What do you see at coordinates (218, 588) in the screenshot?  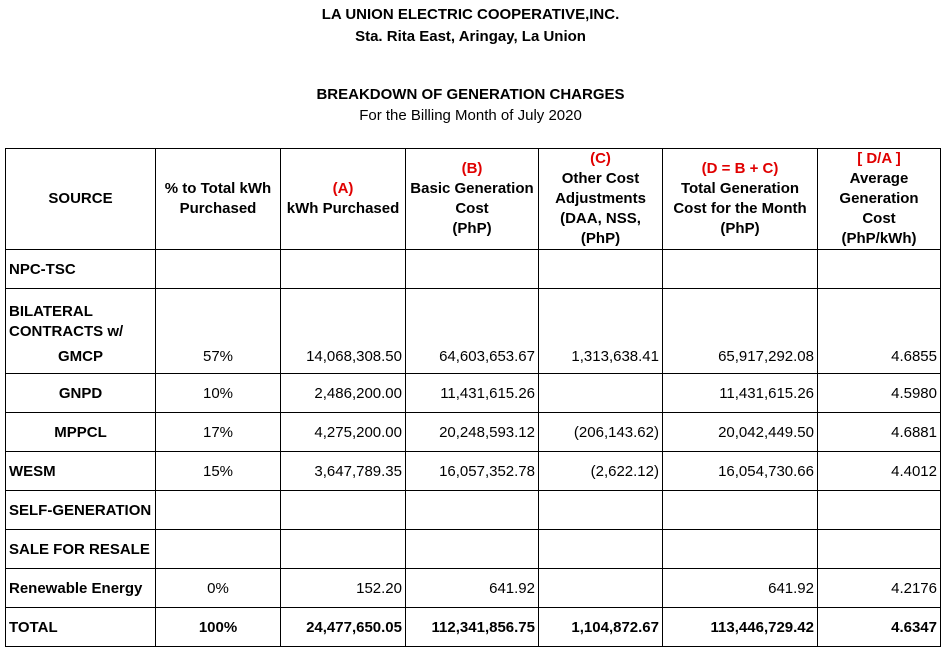 I see `cell: 0%` at bounding box center [218, 588].